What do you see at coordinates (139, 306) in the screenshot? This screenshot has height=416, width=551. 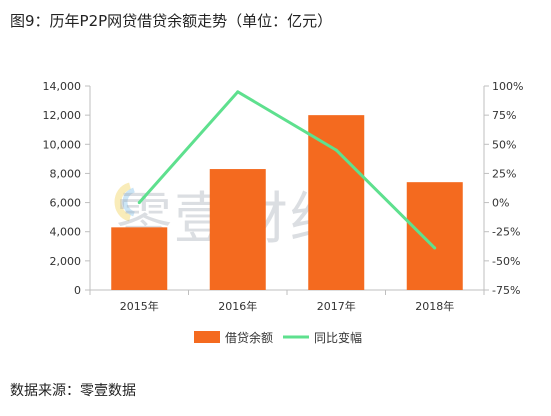 I see `x-tick-label: 2015年` at bounding box center [139, 306].